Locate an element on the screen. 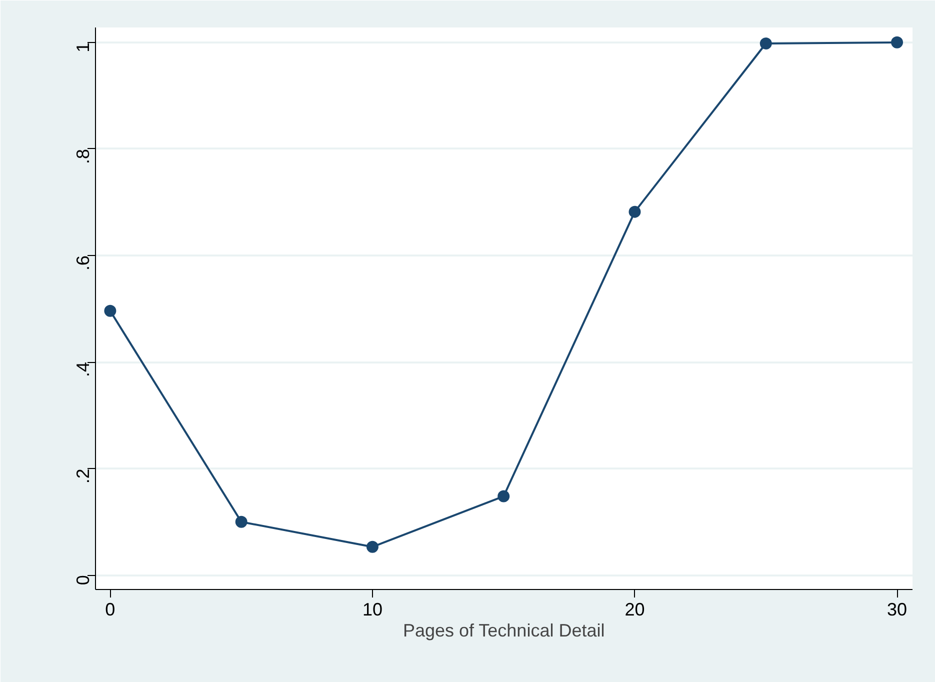 This screenshot has height=682, width=935. y-tick-label: 0 is located at coordinates (83, 580).